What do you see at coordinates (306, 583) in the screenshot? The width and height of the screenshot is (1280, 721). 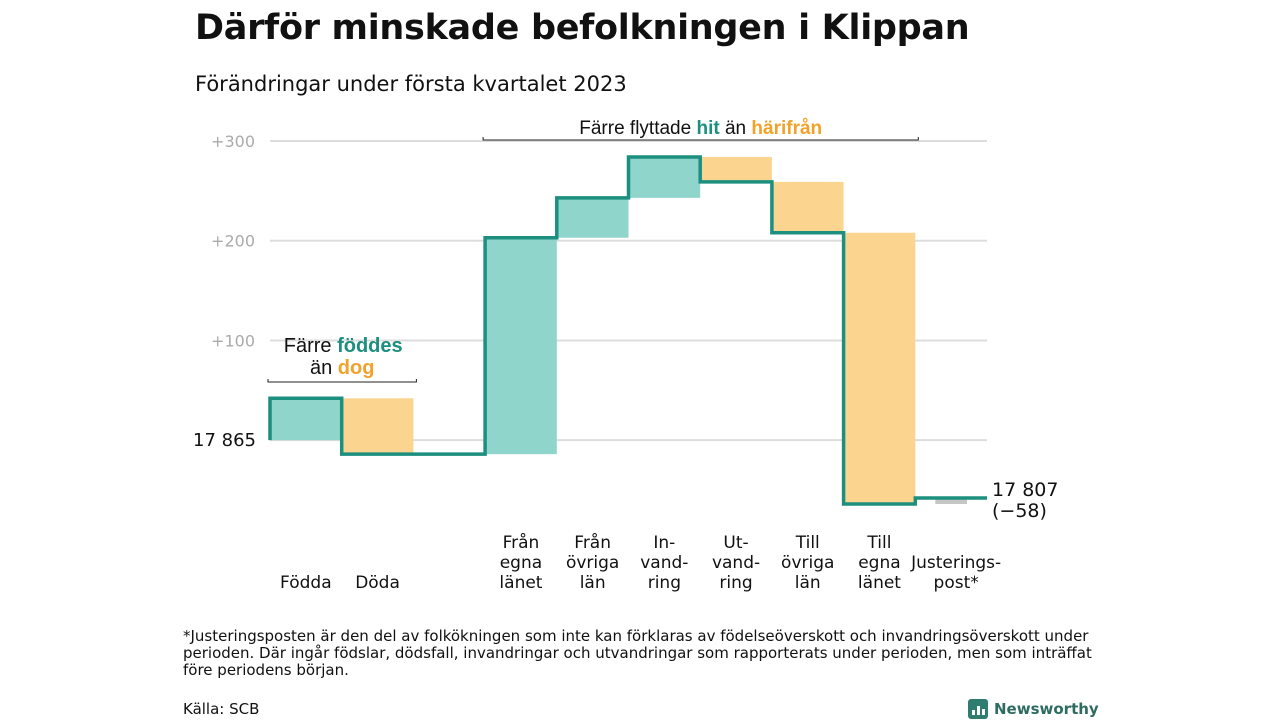 I see `category-label: Födda` at bounding box center [306, 583].